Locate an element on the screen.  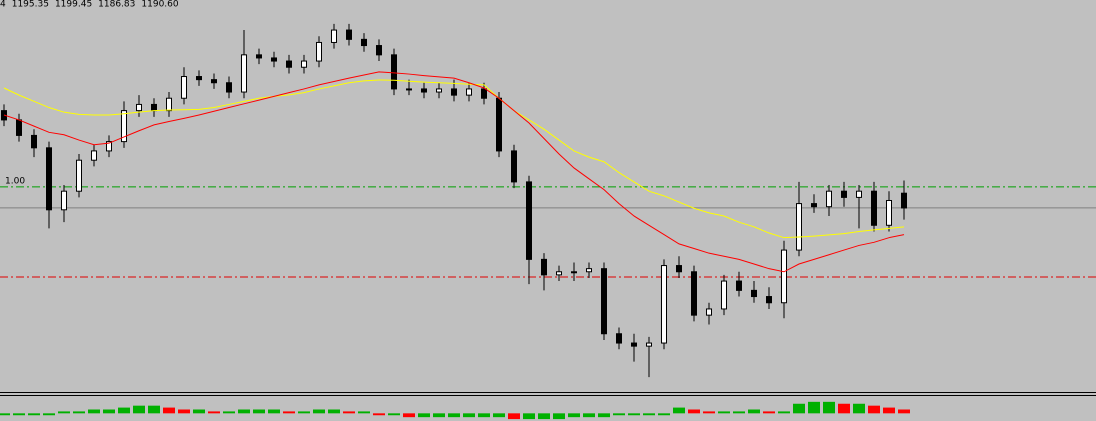
ohlc-header: 1195.35 is located at coordinates (30, 5).